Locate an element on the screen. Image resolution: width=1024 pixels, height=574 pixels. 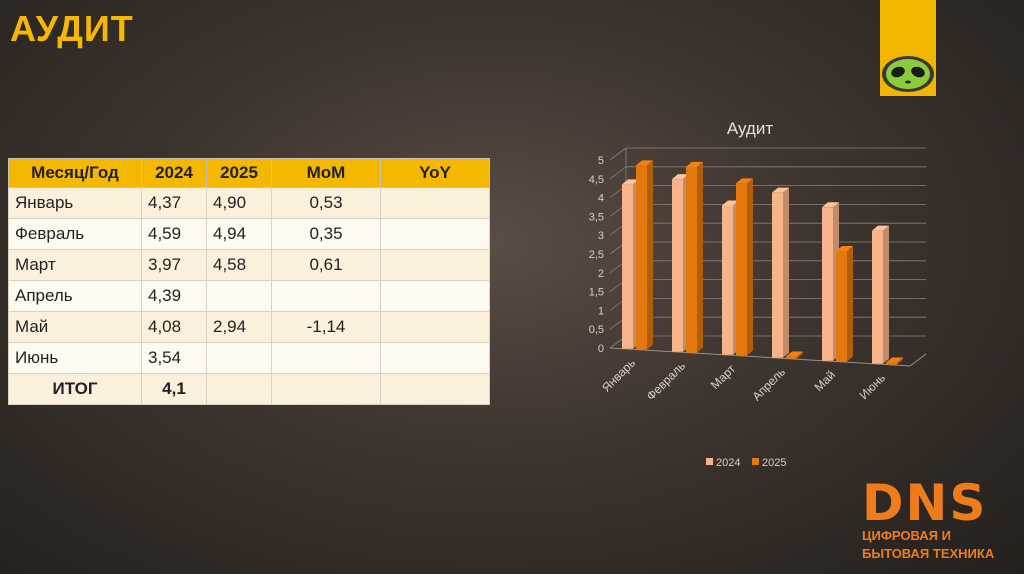
chart-ytick-label: 1 is located at coordinates (601, 311).